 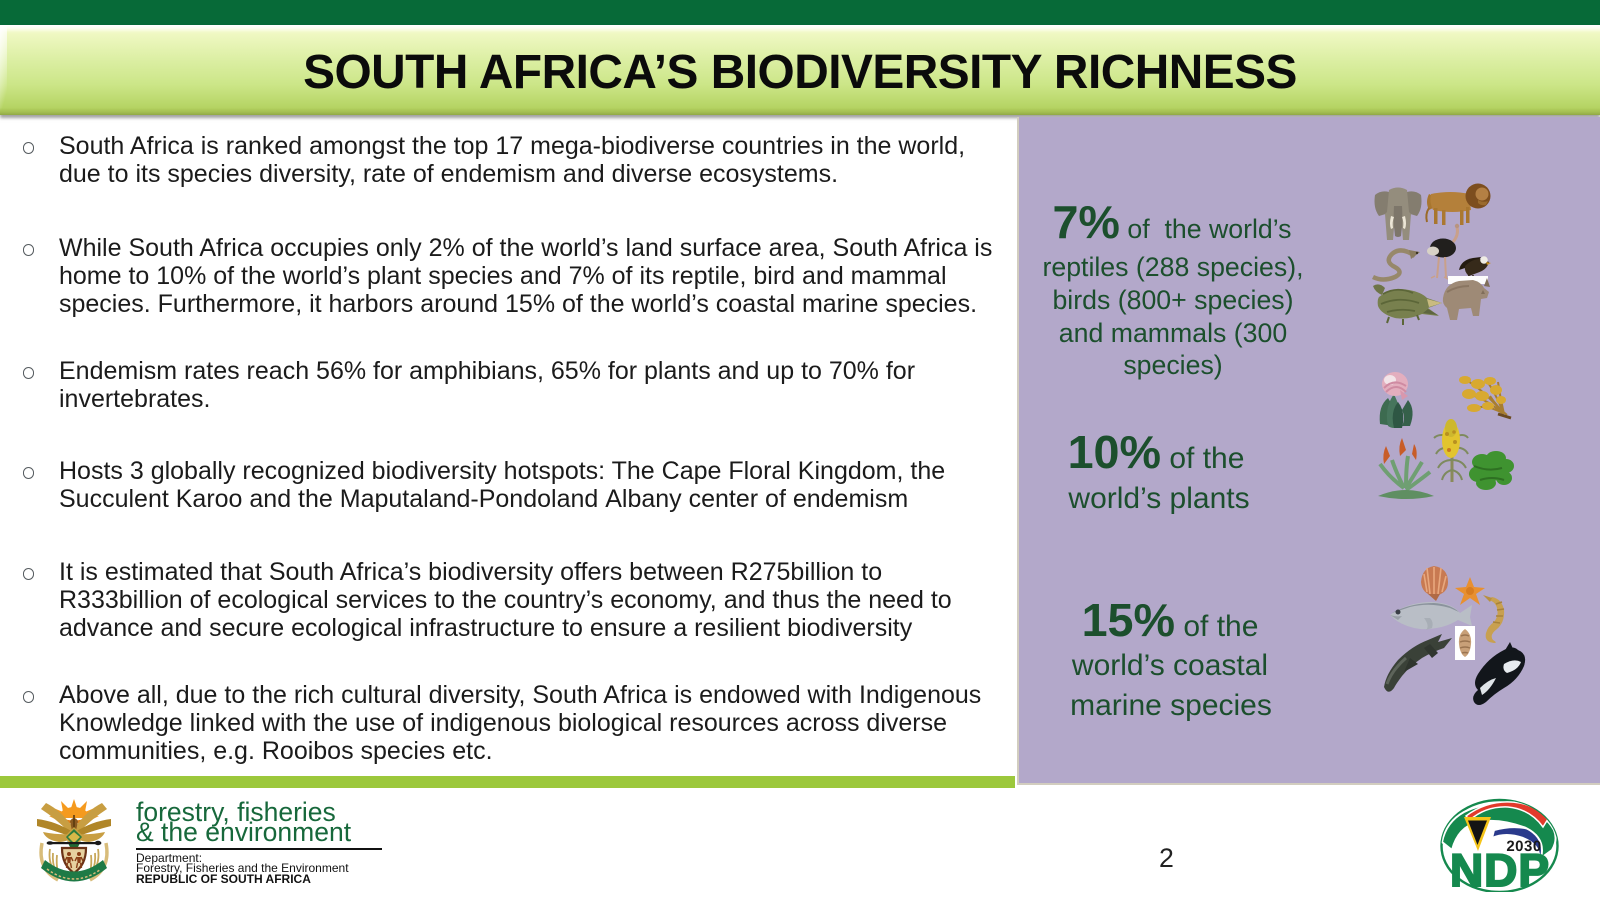 I want to click on svg-text: 2030, so click(x=1523, y=846).